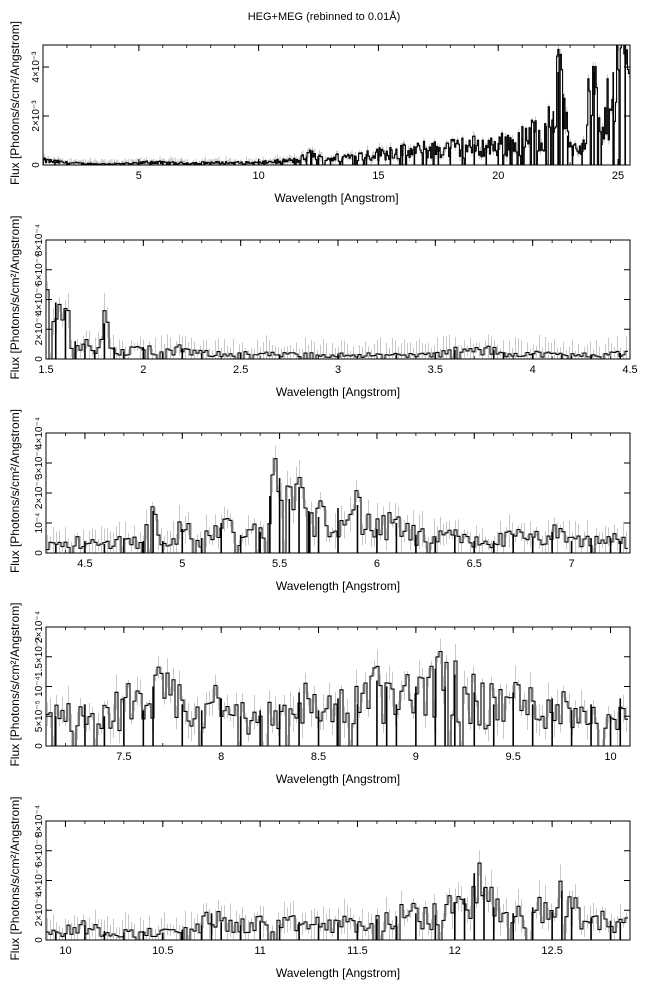 This screenshot has width=648, height=996. What do you see at coordinates (123, 757) in the screenshot?
I see `x-tick-label: 7.5` at bounding box center [123, 757].